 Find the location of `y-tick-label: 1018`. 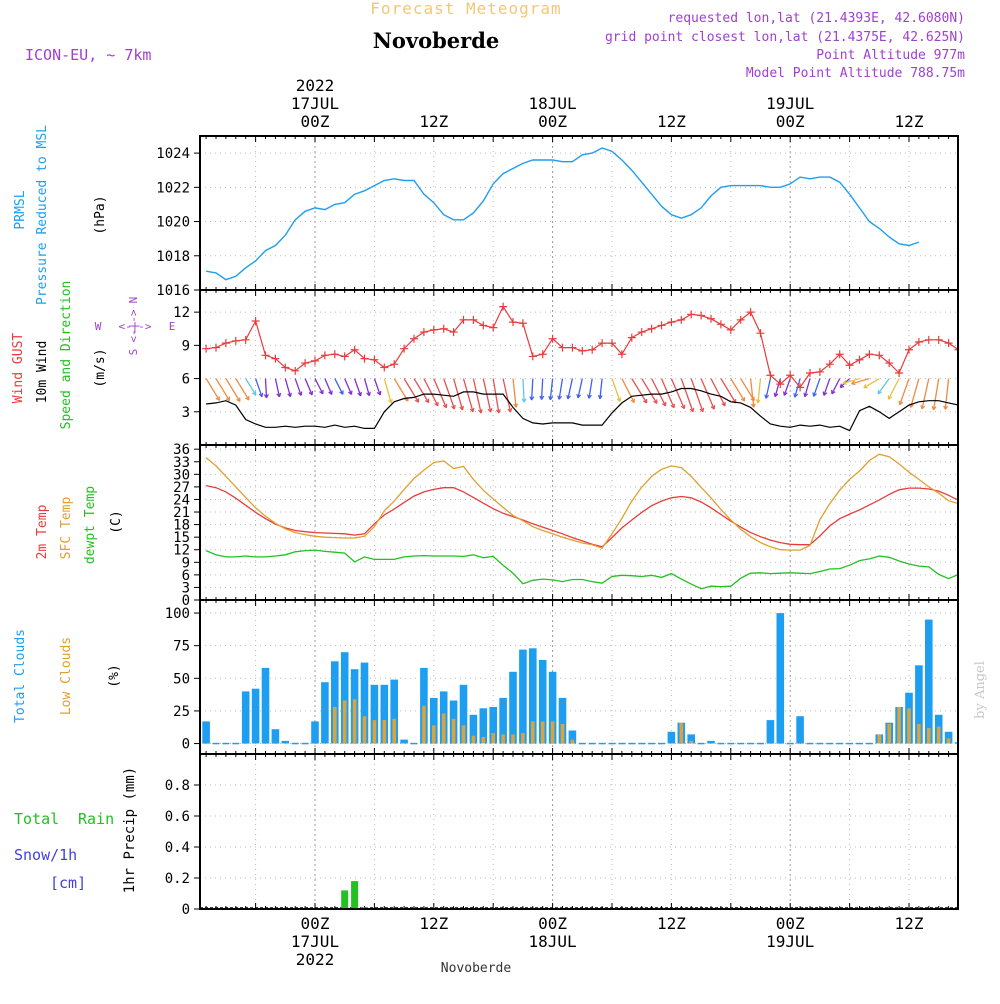

y-tick-label: 1018 is located at coordinates (173, 257).